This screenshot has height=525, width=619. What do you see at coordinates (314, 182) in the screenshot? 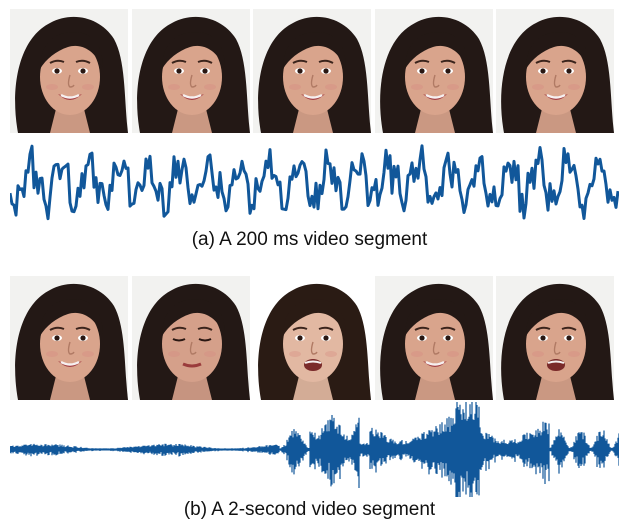
I see `audio-waveform` at bounding box center [314, 182].